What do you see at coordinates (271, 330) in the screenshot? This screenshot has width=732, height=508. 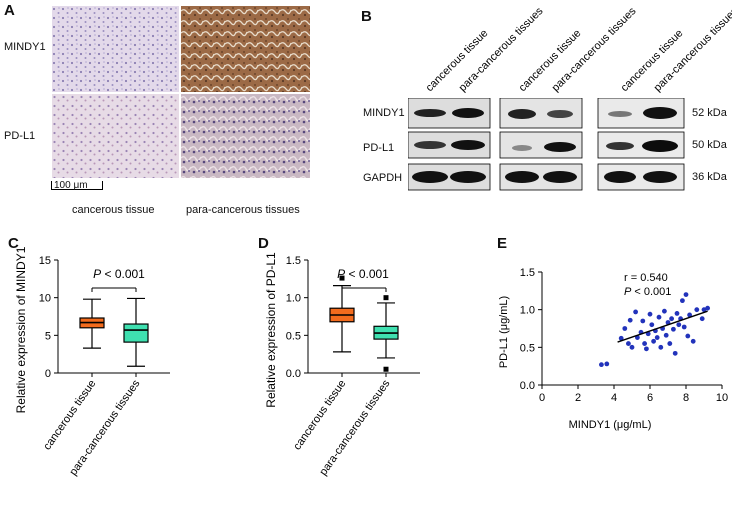 I see `y-axis-label-d: Relative expression of PD-L1` at bounding box center [271, 330].